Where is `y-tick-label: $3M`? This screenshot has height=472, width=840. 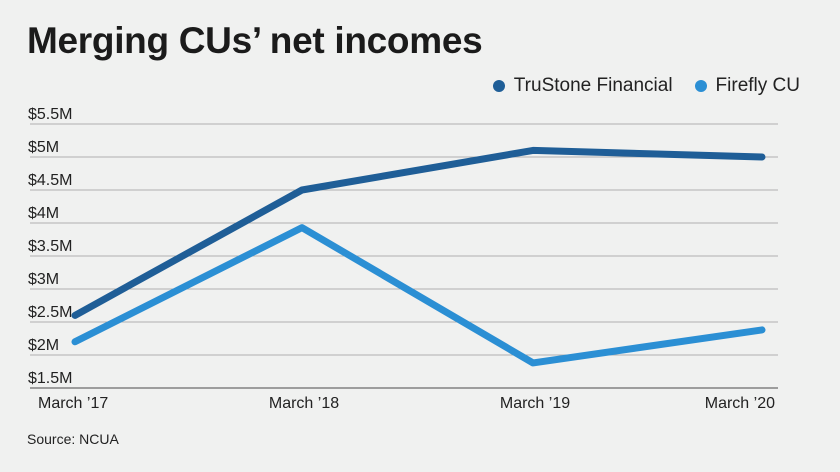
y-tick-label: $3M is located at coordinates (43, 279).